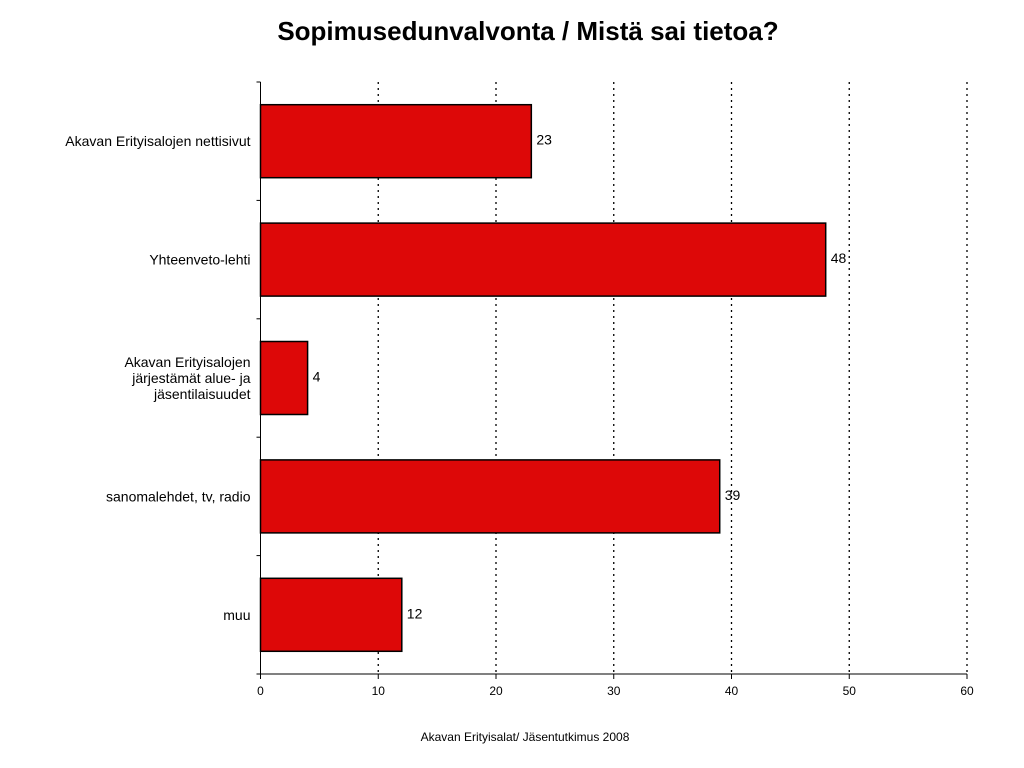  I want to click on category-label-line: Akavan Erityisalojen nettisivut, so click(157, 141).